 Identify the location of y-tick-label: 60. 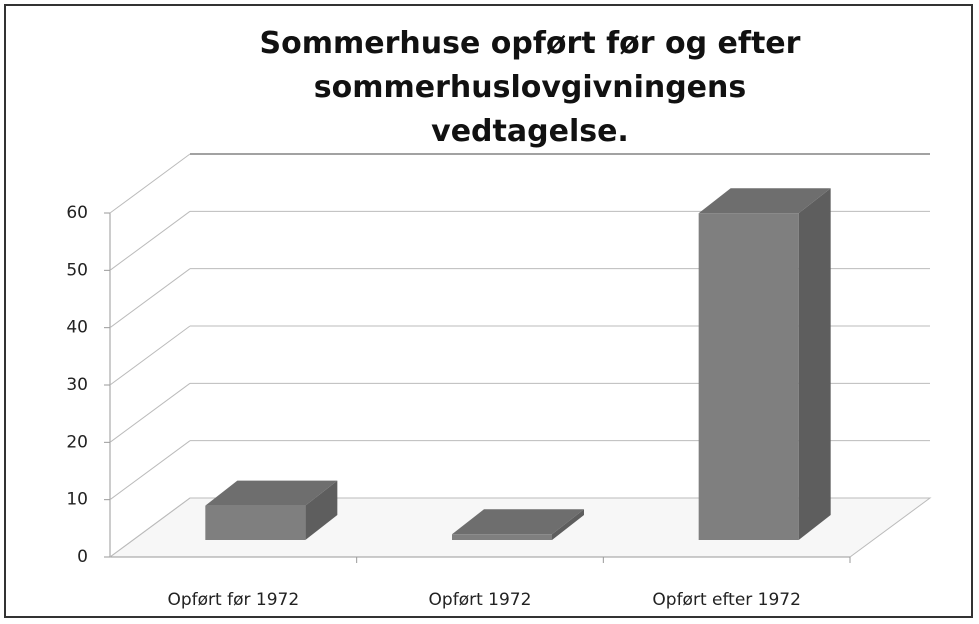
(77, 213).